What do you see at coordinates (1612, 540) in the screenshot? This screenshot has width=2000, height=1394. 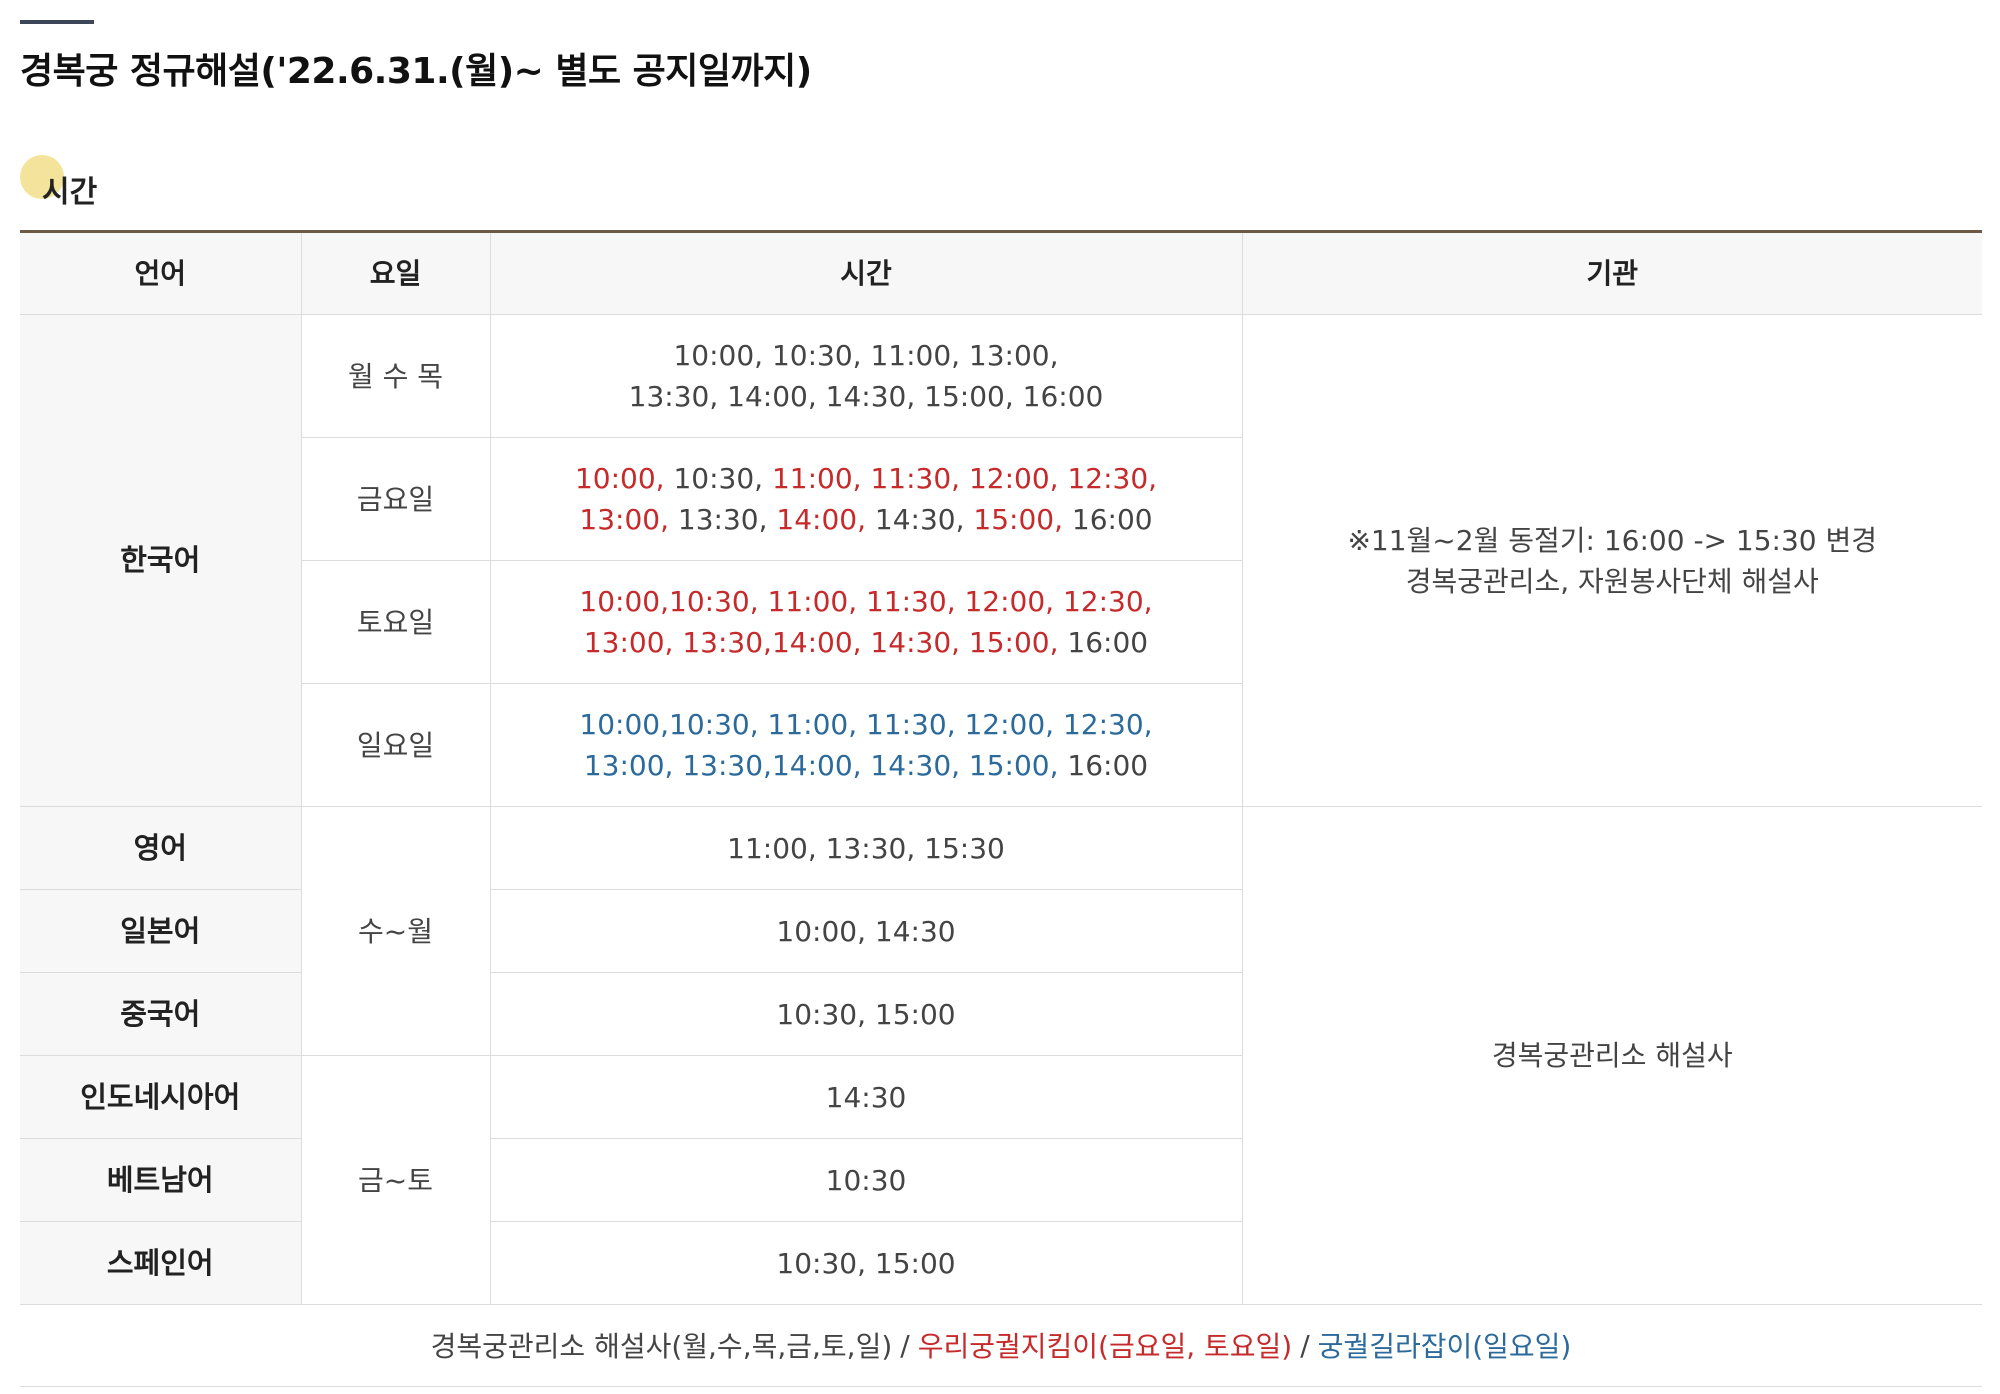 I see `agency-note: ※11월~2월 동절기: 16:00 -> 15:30 변경` at bounding box center [1612, 540].